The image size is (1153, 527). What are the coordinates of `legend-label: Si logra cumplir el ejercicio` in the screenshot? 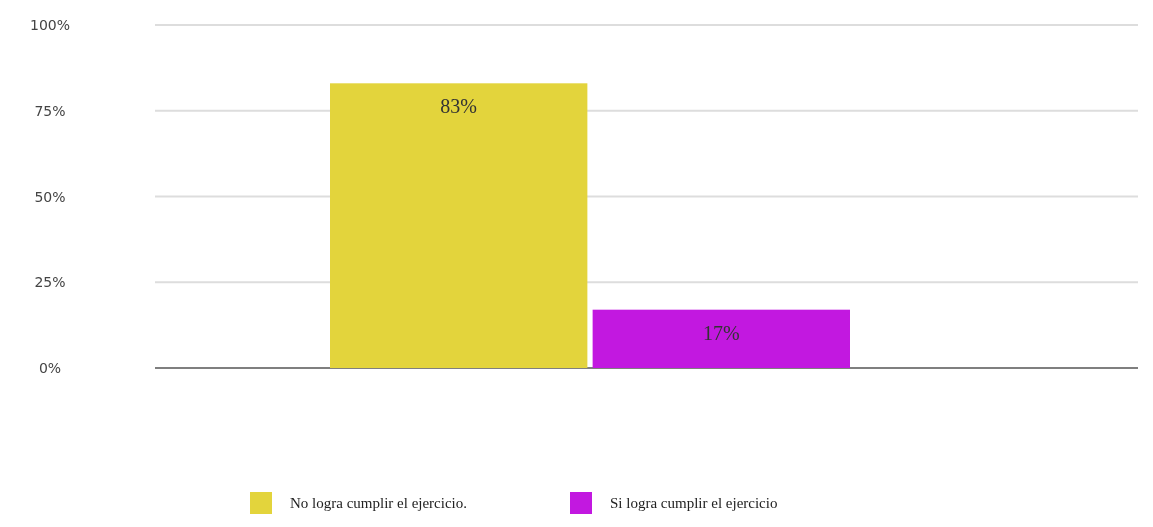 It's located at (694, 503).